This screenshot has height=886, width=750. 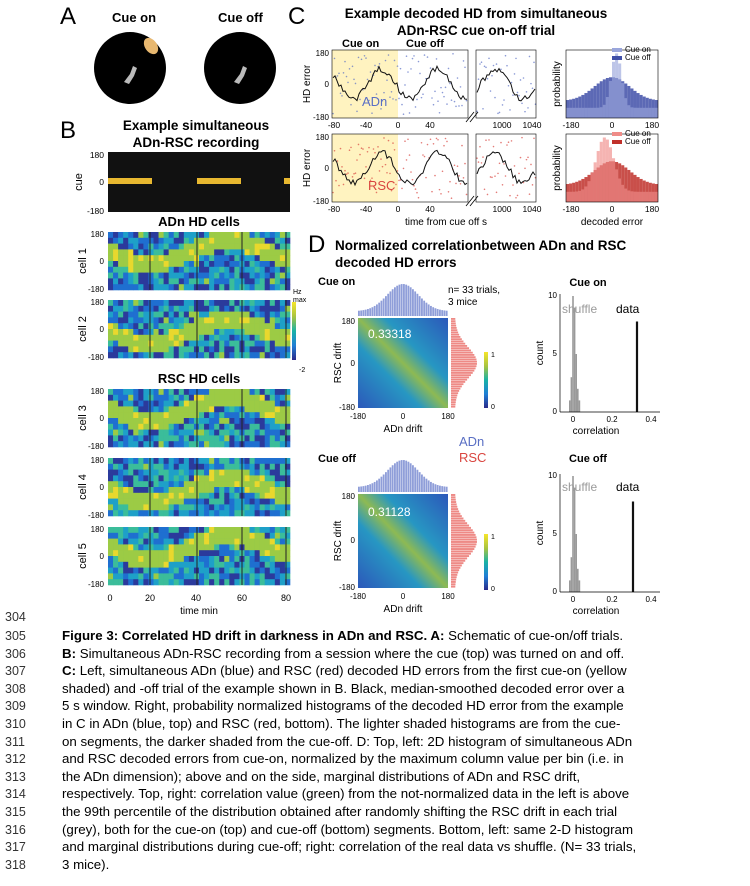 What do you see at coordinates (327, 168) in the screenshot?
I see `trace-ytick: 0` at bounding box center [327, 168].